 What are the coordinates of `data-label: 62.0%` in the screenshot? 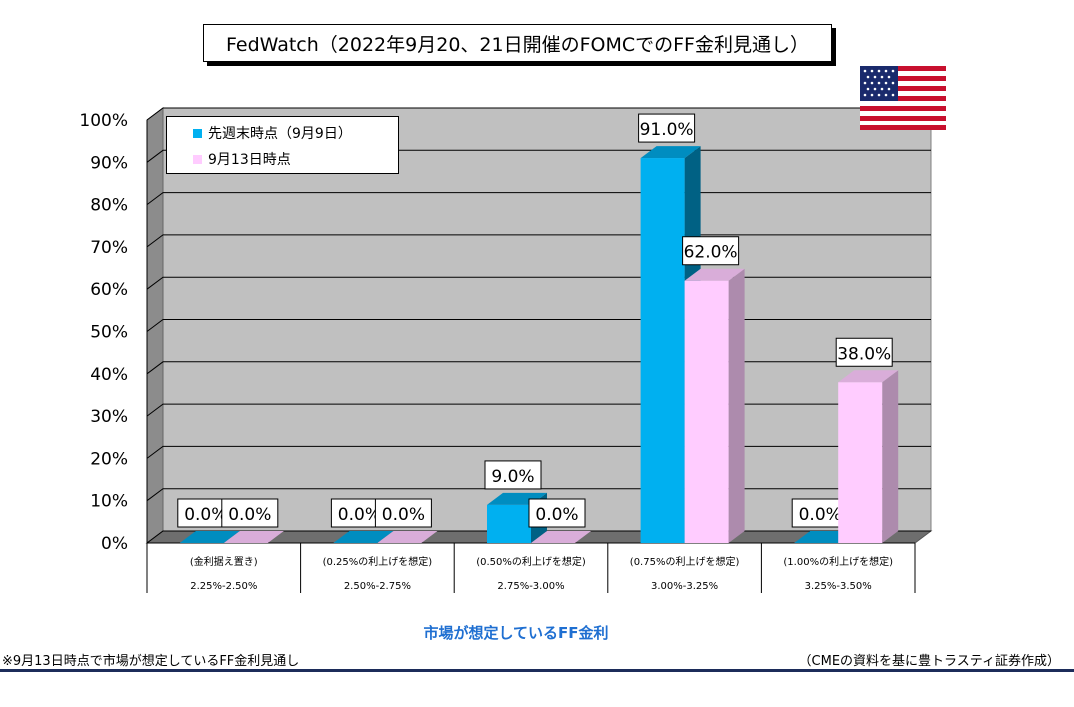 It's located at (711, 253).